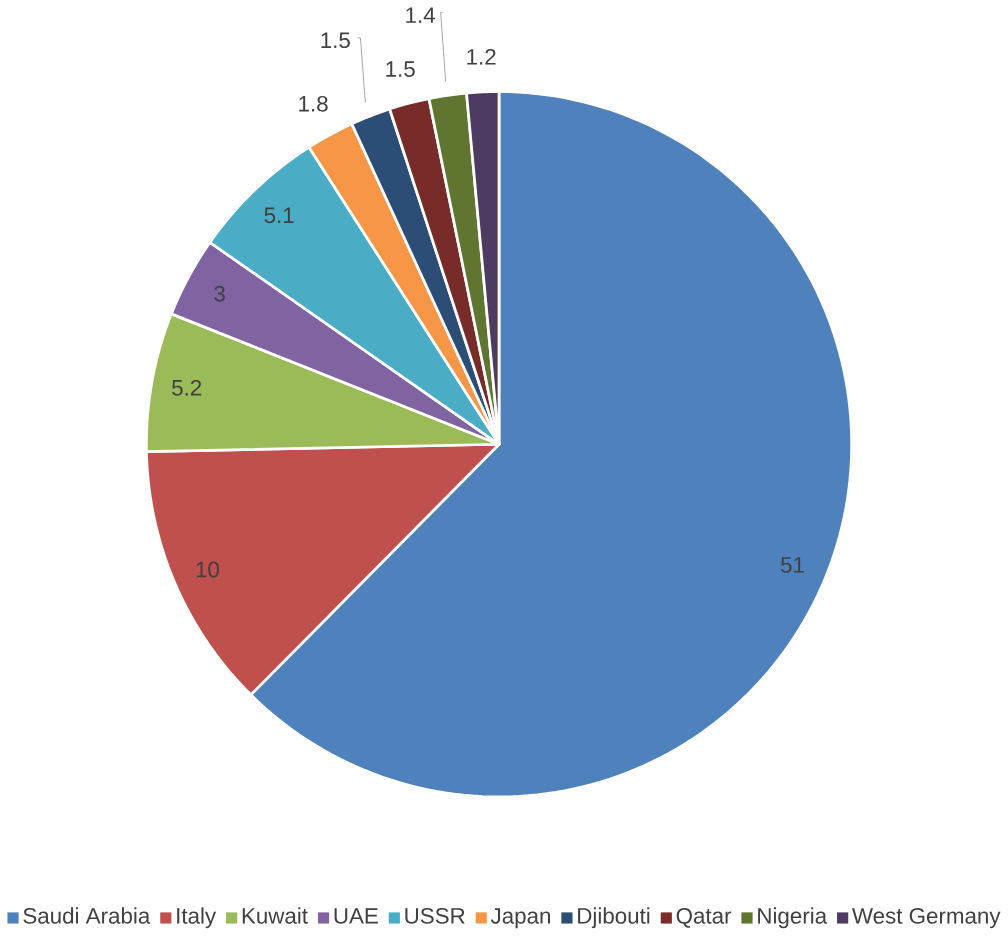 The height and width of the screenshot is (936, 1008). What do you see at coordinates (219, 293) in the screenshot?
I see `data-label: 3` at bounding box center [219, 293].